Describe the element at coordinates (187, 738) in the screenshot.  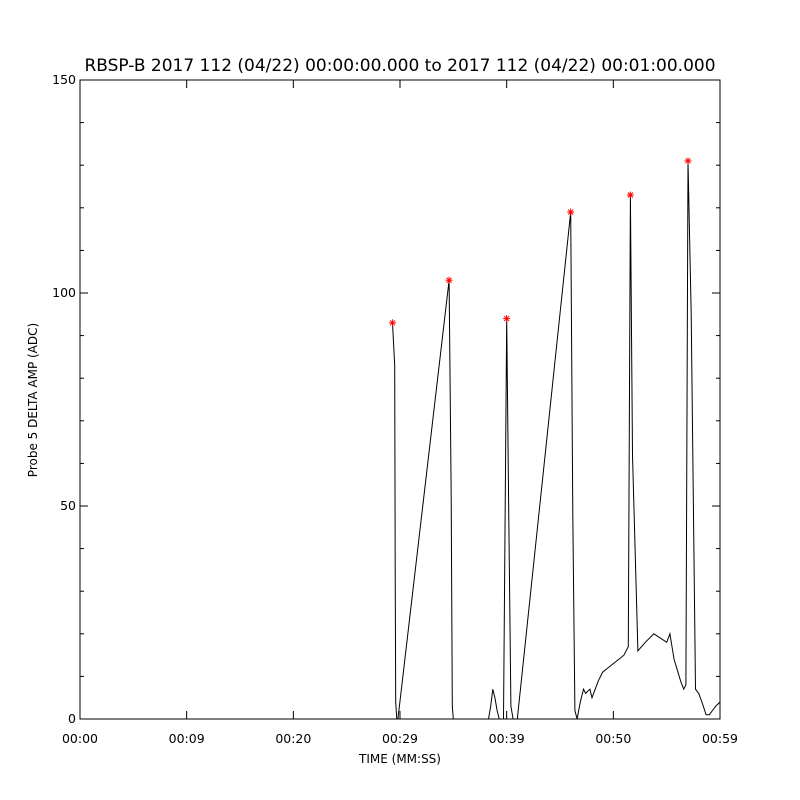
I see `x-tick-label: 00:09` at that location.